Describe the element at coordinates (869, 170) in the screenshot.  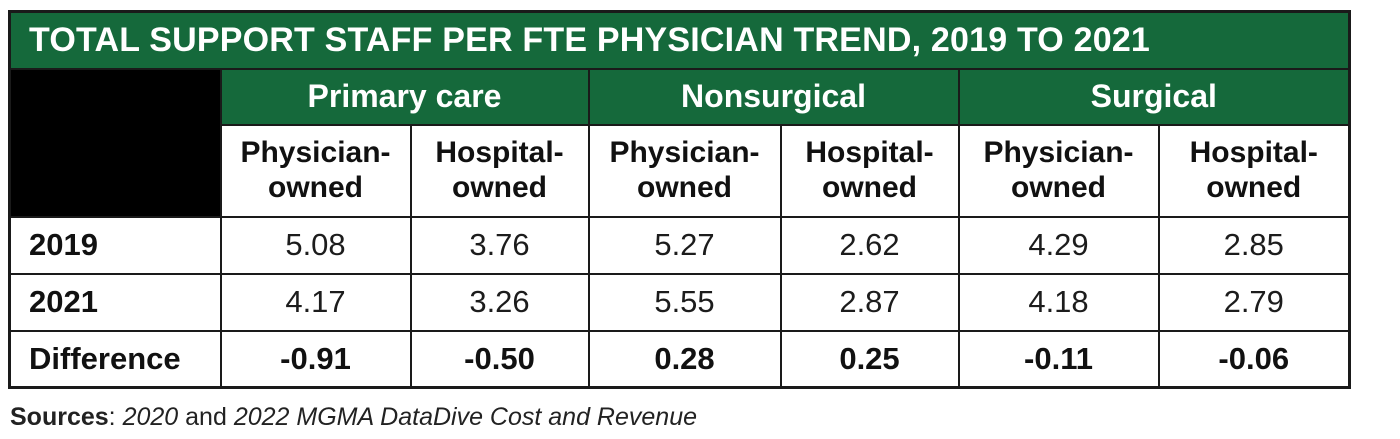
I see `column-header-nonsurgical-hospital-owned: Hospital-owned` at that location.